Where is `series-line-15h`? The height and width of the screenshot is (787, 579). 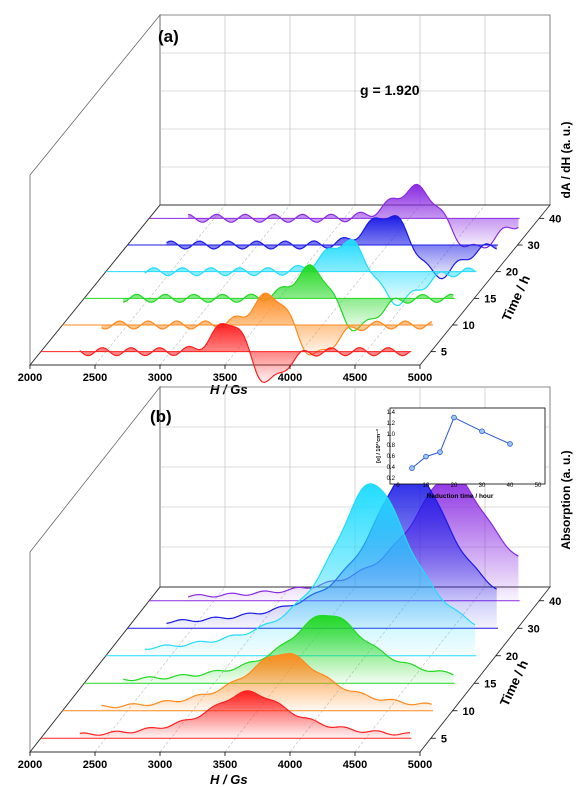
series-line-15h is located at coordinates (288, 648).